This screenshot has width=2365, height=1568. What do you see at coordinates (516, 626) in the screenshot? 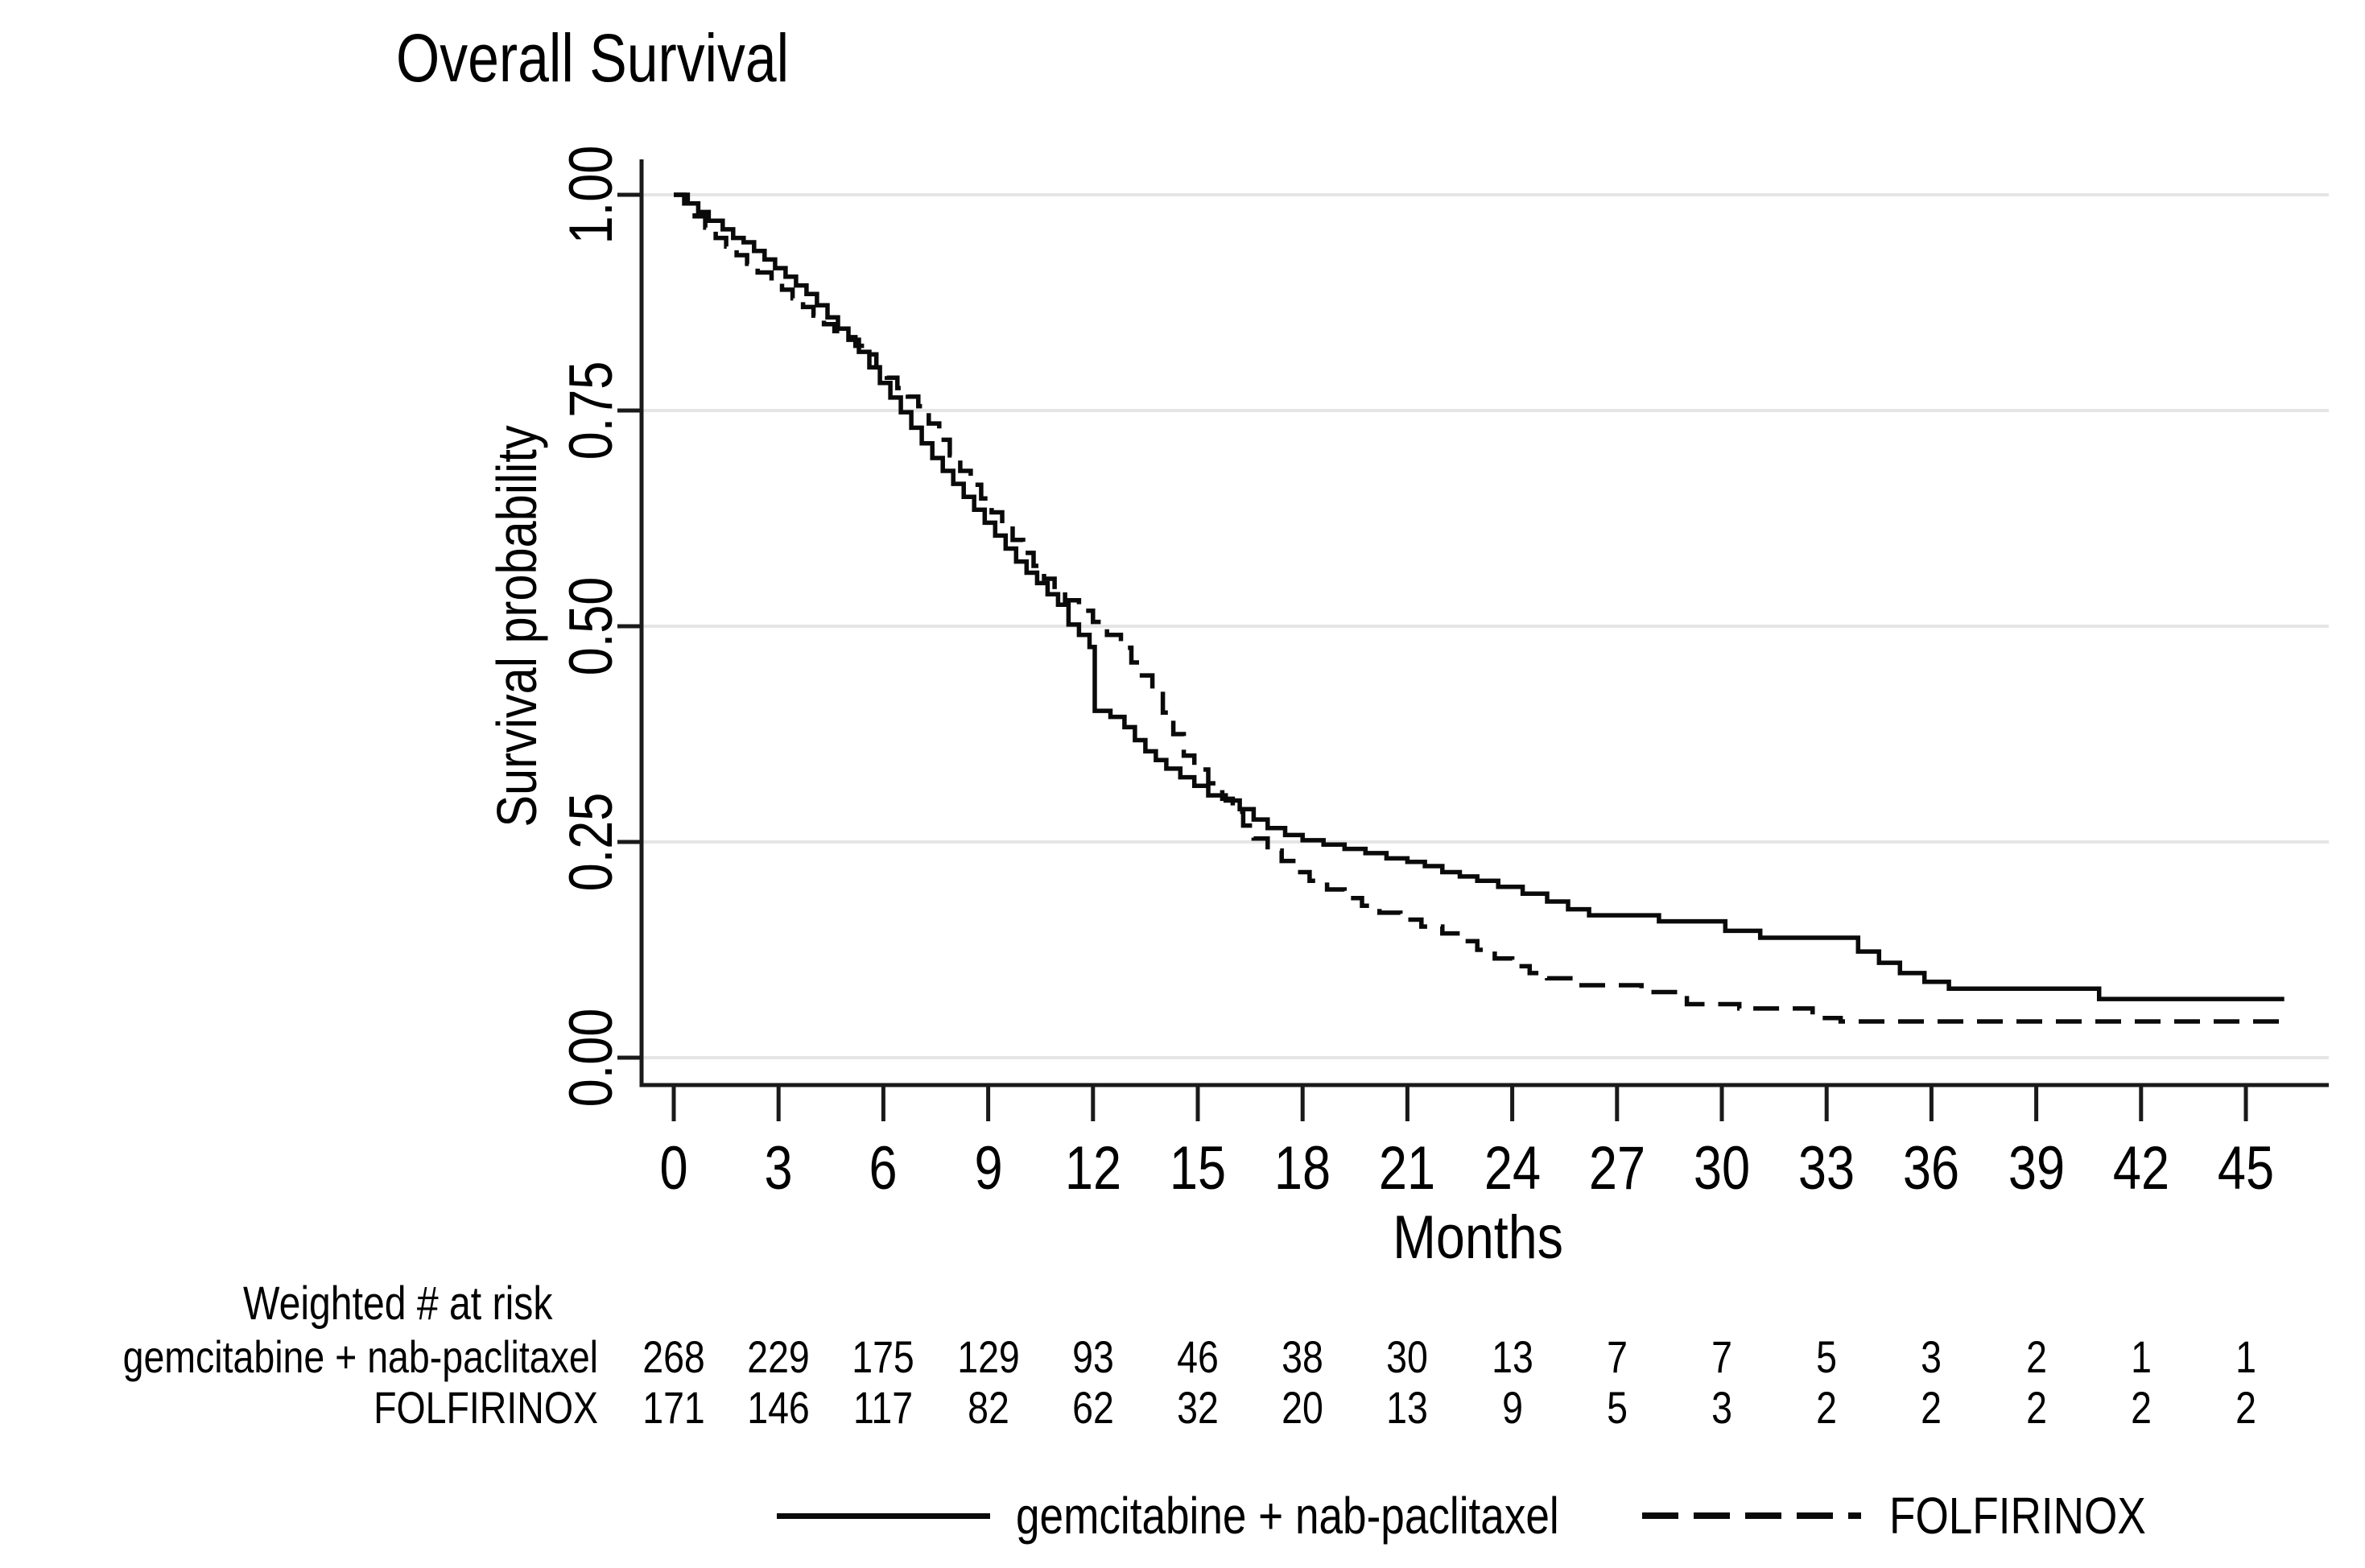
I see `y-axis-title: Survival probability` at bounding box center [516, 626].